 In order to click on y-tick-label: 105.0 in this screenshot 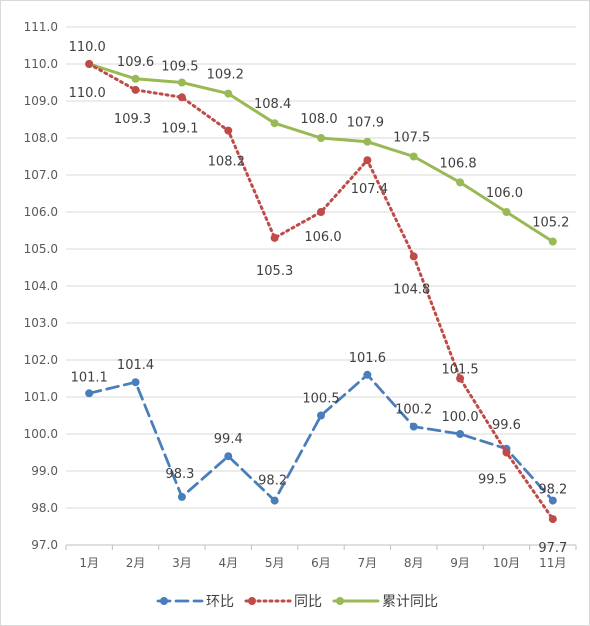, I will do `click(41, 249)`.